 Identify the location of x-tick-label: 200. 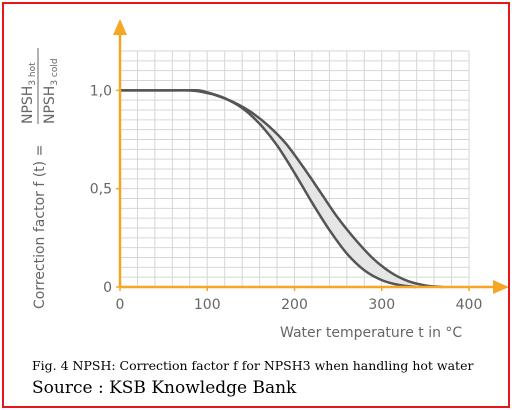
(294, 305).